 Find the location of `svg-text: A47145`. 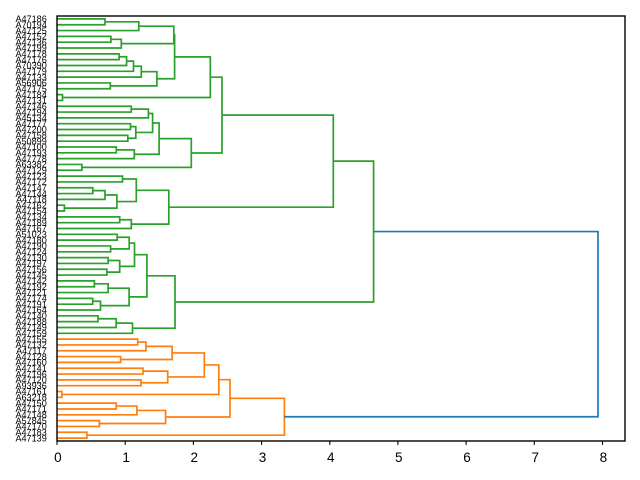

svg-text: A47145 is located at coordinates (30, 275).